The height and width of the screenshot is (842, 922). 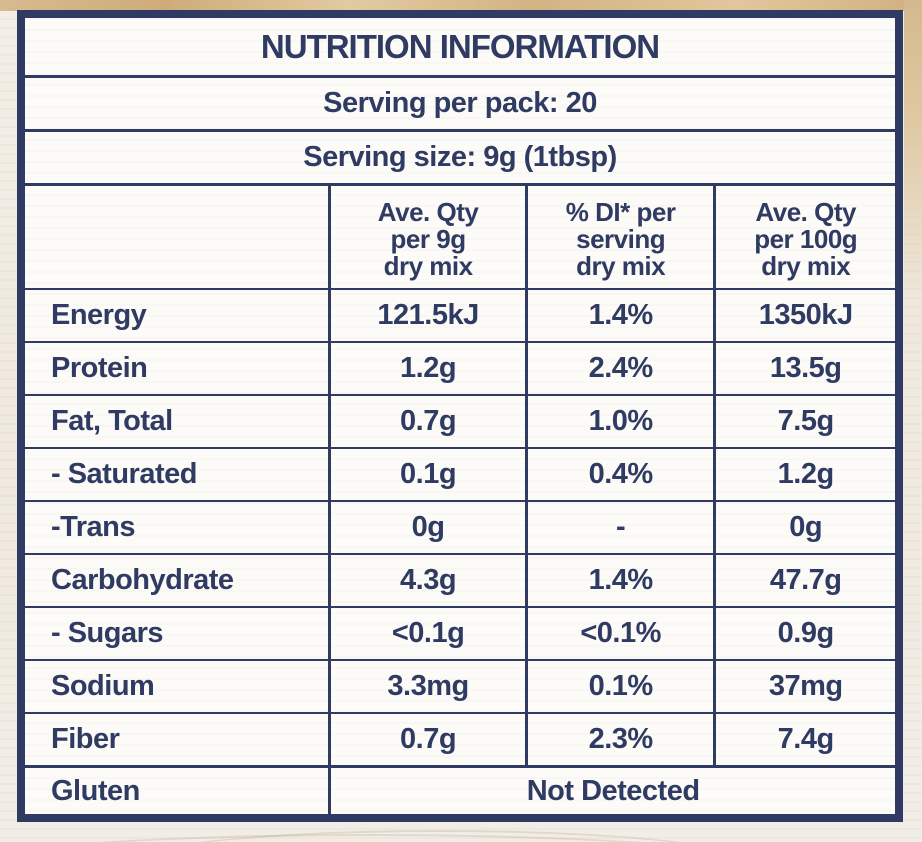 I want to click on value-di-percent: 0.4%, so click(x=619, y=473).